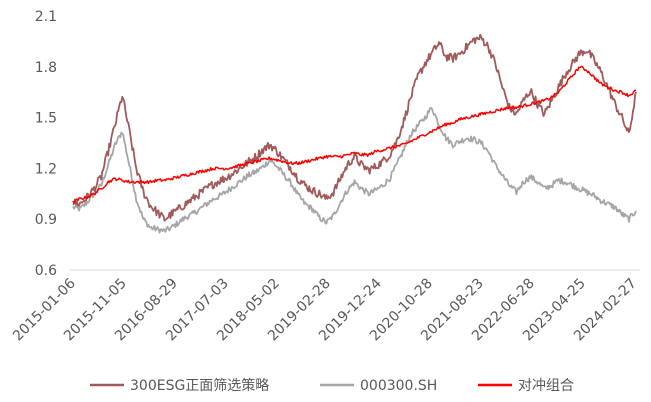 This screenshot has width=651, height=402. Describe the element at coordinates (46, 119) in the screenshot. I see `y-tick-label: 1.5` at that location.